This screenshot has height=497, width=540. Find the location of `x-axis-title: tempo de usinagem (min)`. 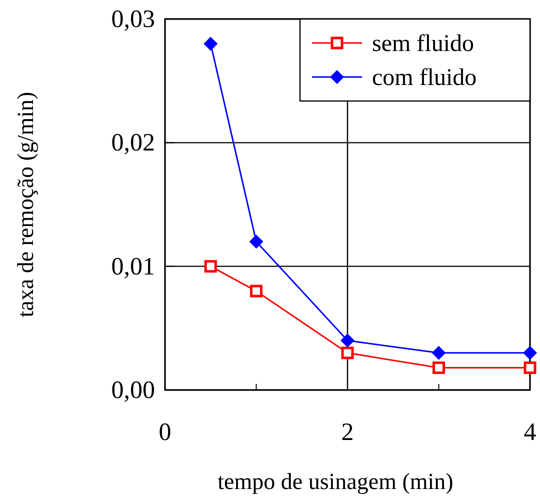

x-axis-title: tempo de usinagem (min) is located at coordinates (336, 481).